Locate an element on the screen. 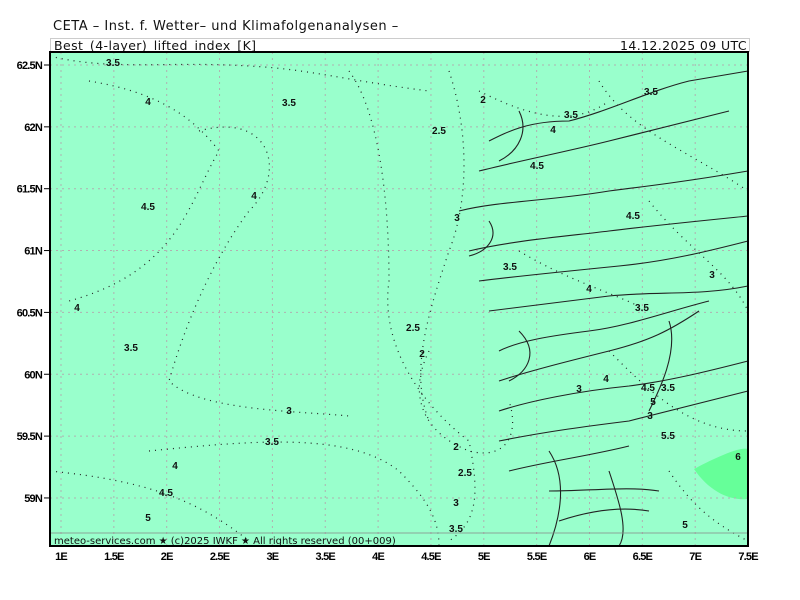 This screenshot has width=800, height=600. lat-tick-label: 61.5N is located at coordinates (30, 190).